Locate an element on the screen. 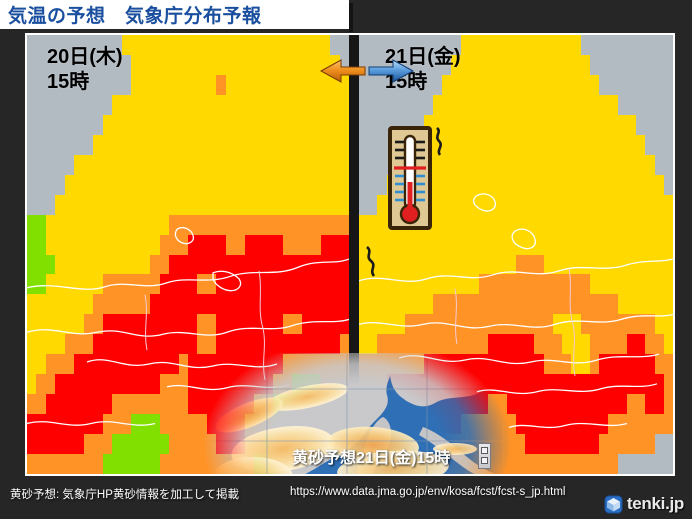  tenki-logo-text: tenki.jp is located at coordinates (655, 503).